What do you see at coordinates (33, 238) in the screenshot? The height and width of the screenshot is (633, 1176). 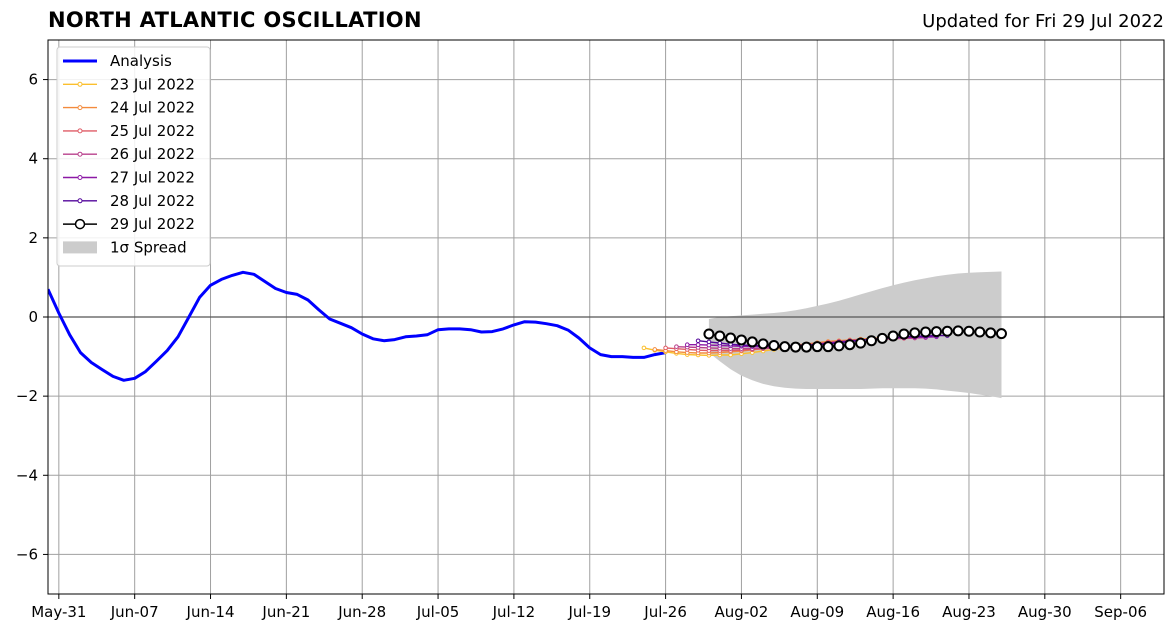 I see `y-tick-label: 2` at bounding box center [33, 238].